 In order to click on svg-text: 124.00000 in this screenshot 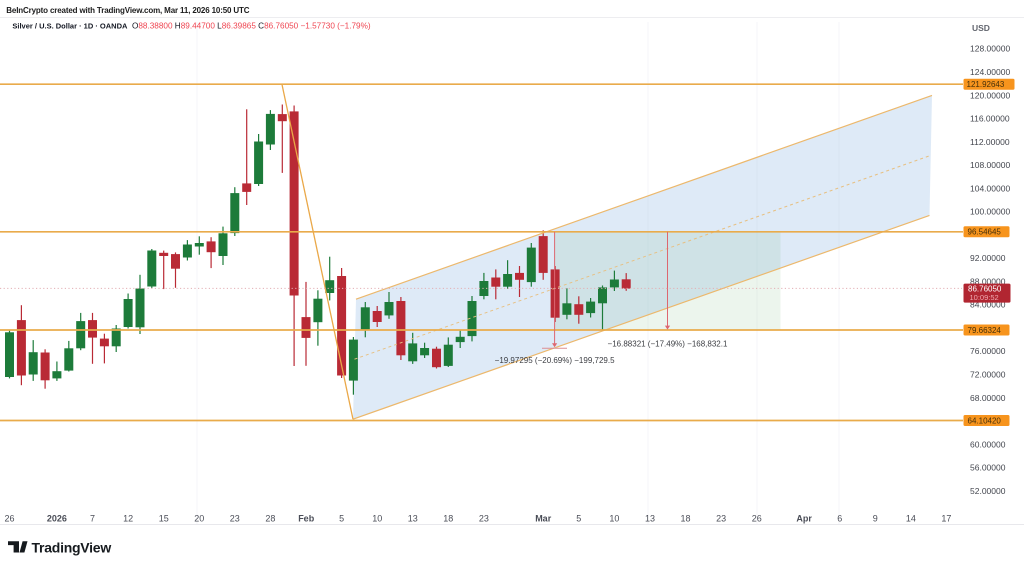, I will do `click(990, 72)`.